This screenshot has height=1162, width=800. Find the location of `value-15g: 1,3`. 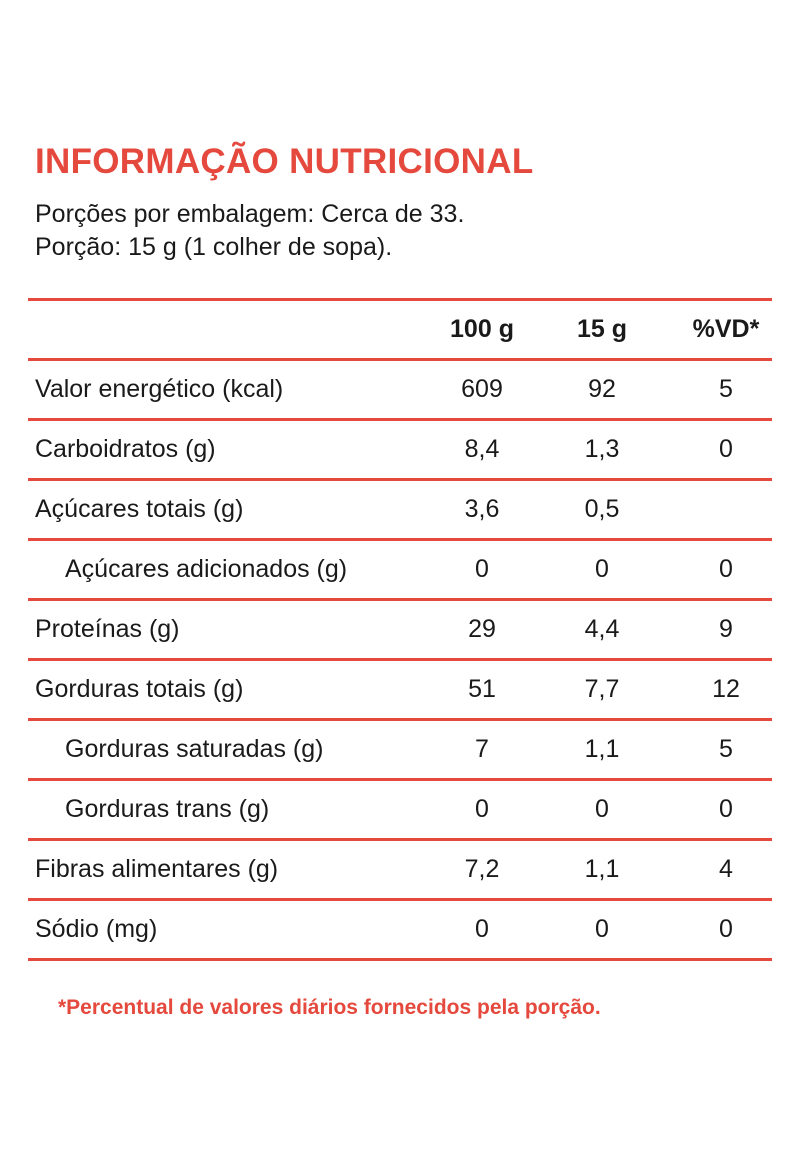

value-15g: 1,3 is located at coordinates (602, 449).